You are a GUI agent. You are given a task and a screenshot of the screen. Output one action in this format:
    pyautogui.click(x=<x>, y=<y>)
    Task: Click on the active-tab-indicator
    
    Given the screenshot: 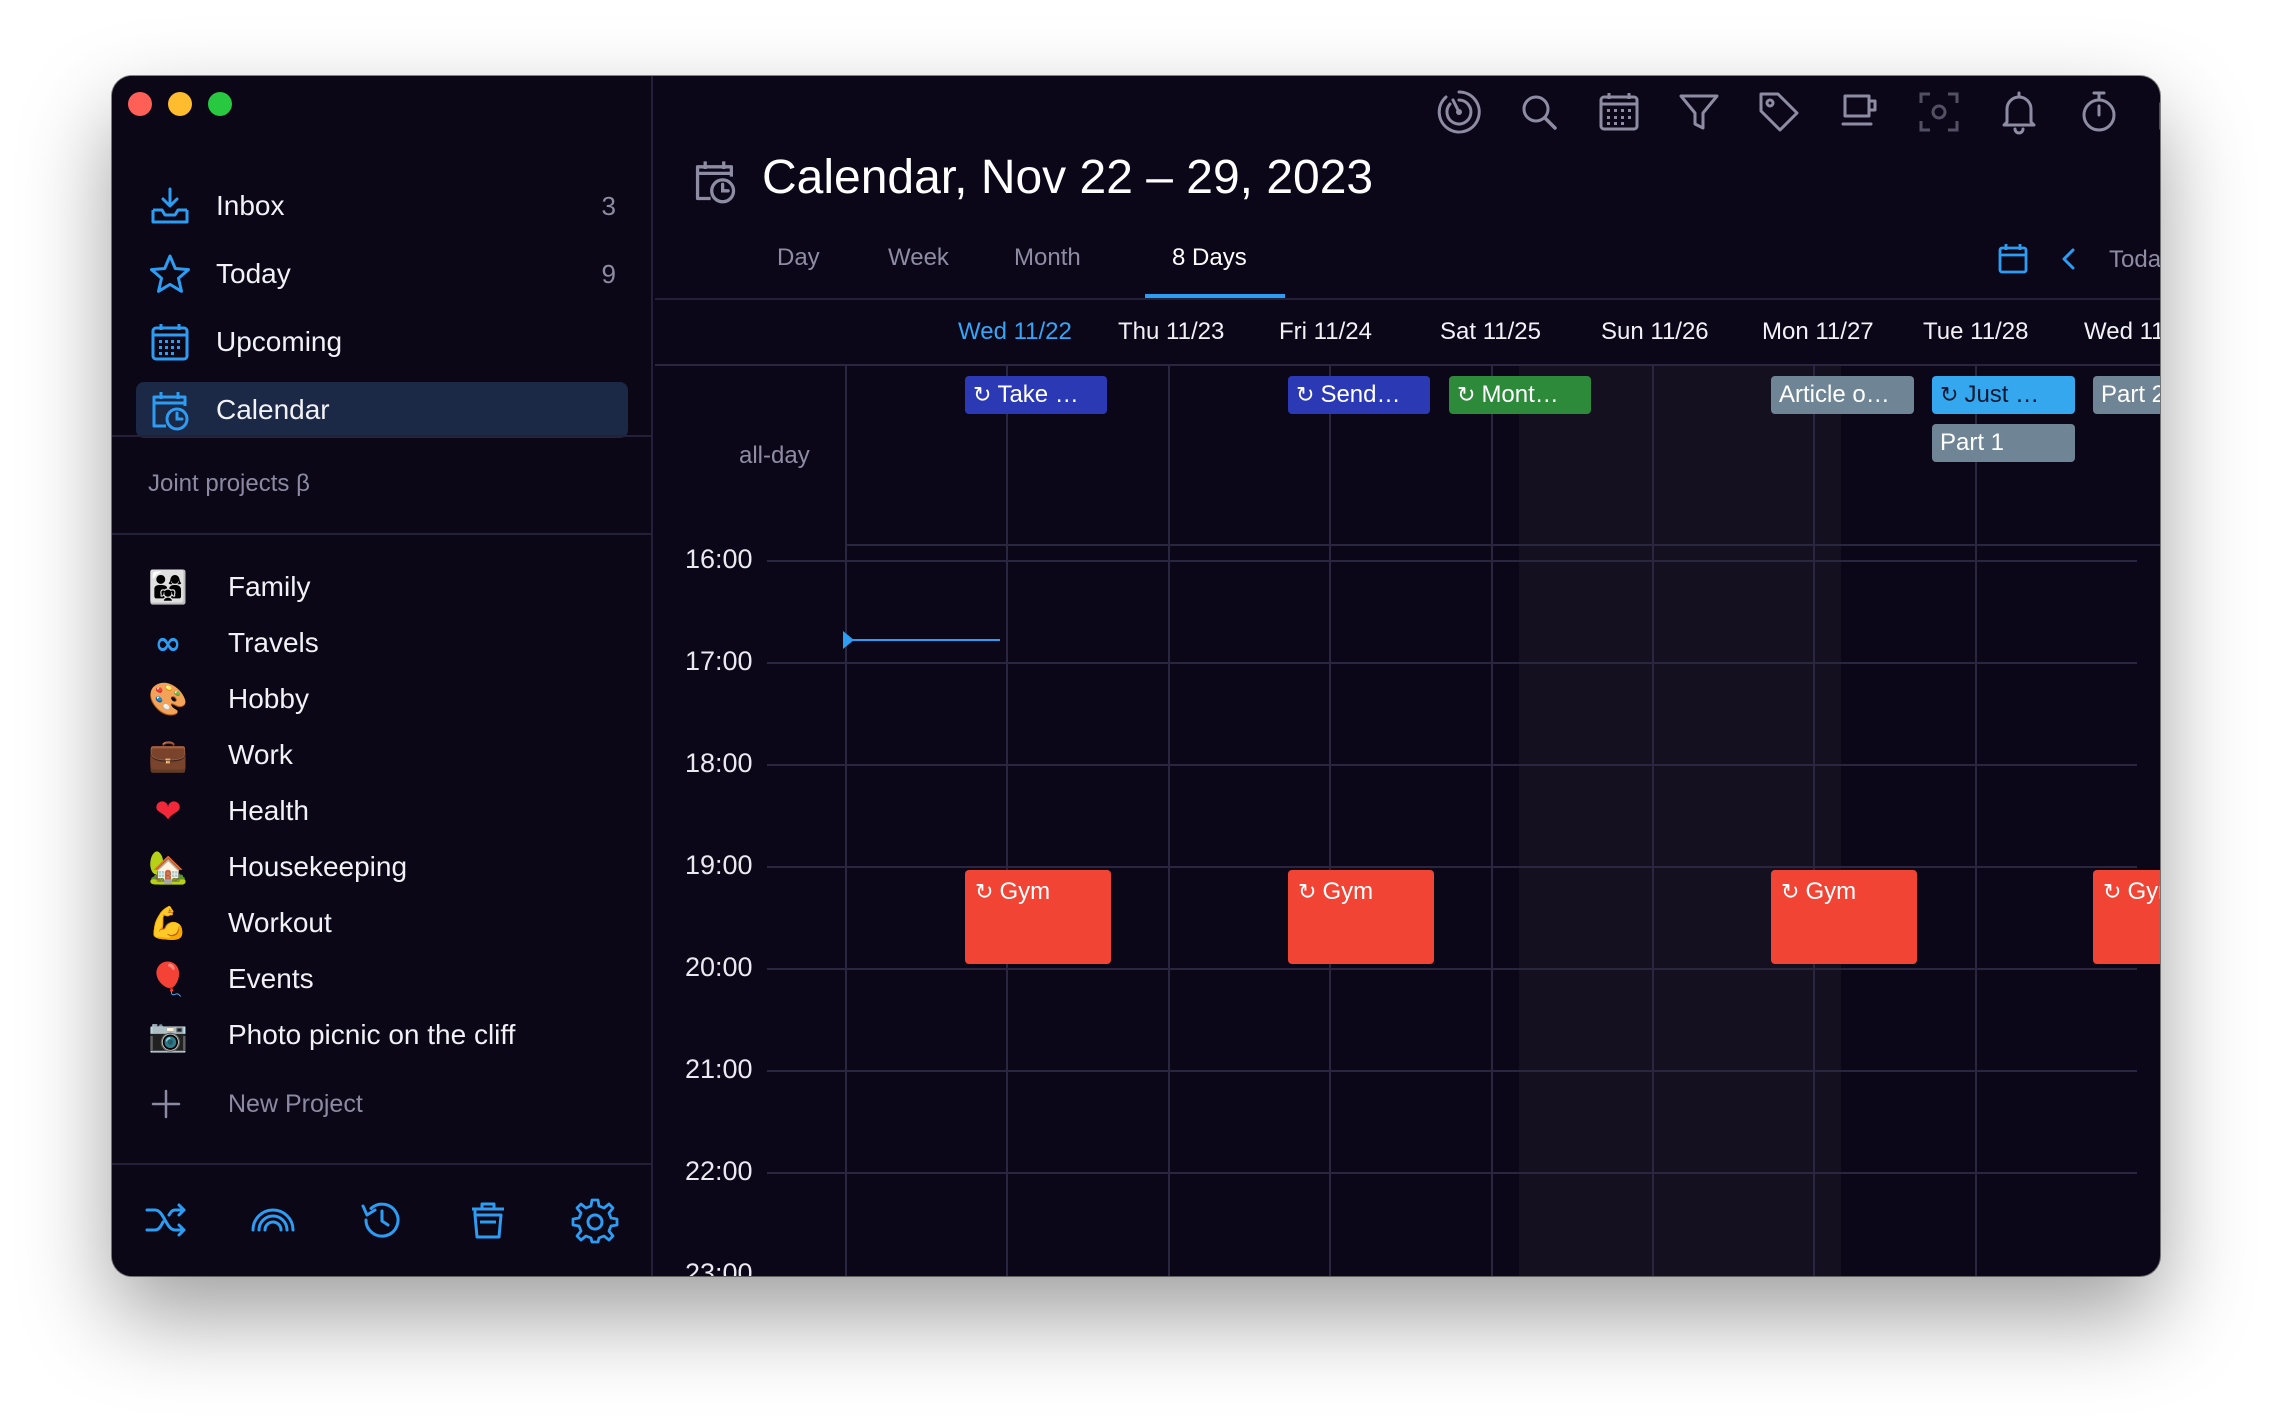 What is the action you would take?
    pyautogui.click(x=1215, y=296)
    